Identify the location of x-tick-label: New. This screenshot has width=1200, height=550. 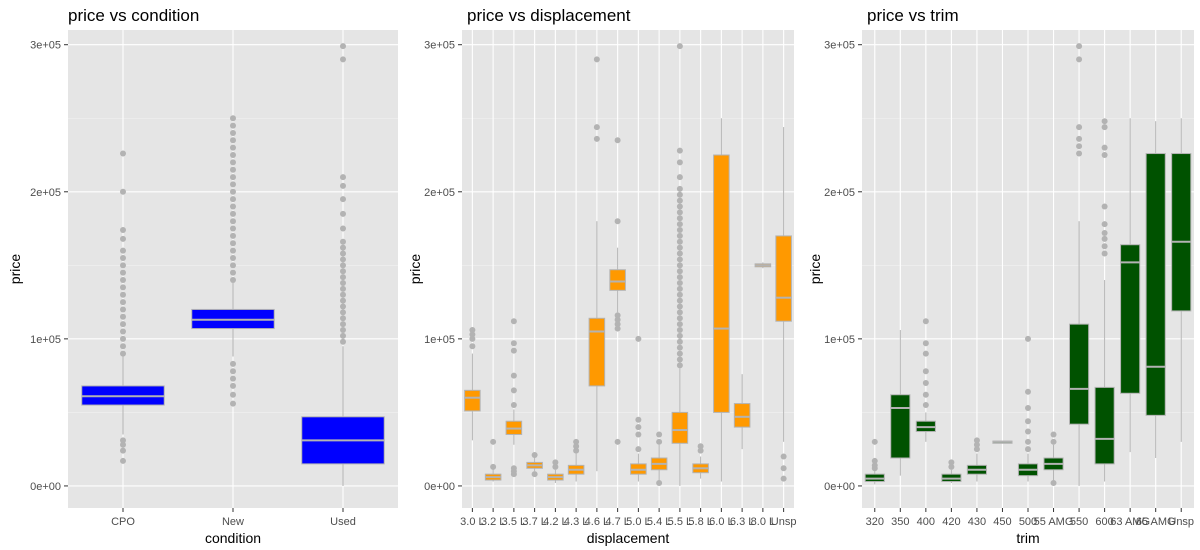
(233, 522).